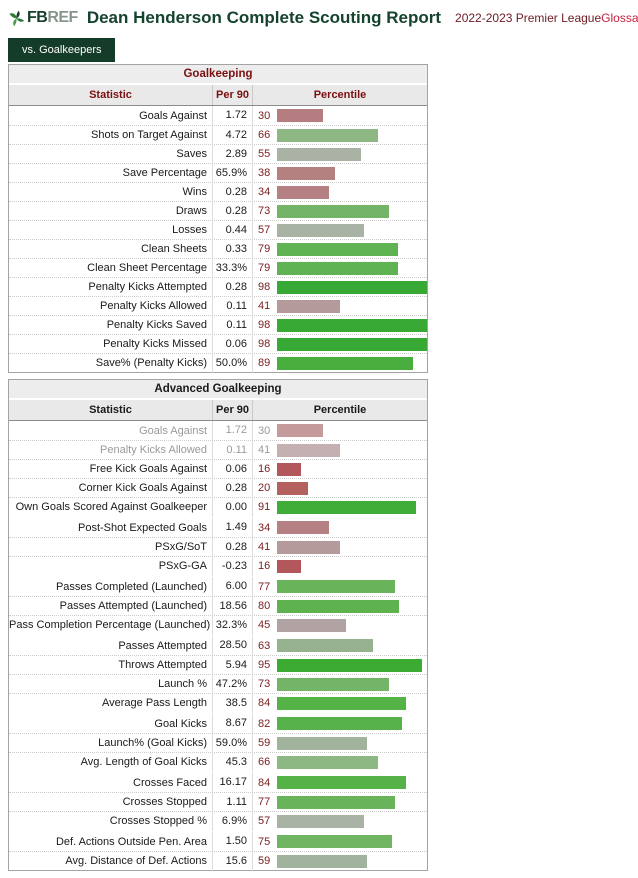  What do you see at coordinates (218, 95) in the screenshot?
I see `column-header-row: Statistic Per 90 Percentile` at bounding box center [218, 95].